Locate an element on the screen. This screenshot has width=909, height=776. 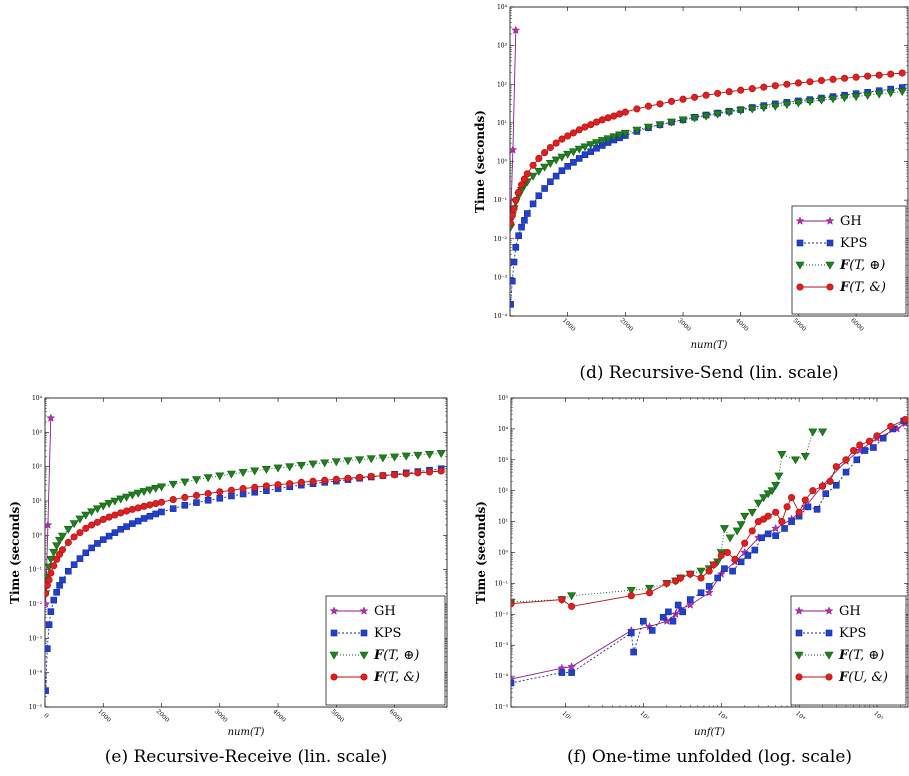
legend-entry-label: KPS is located at coordinates (852, 633).